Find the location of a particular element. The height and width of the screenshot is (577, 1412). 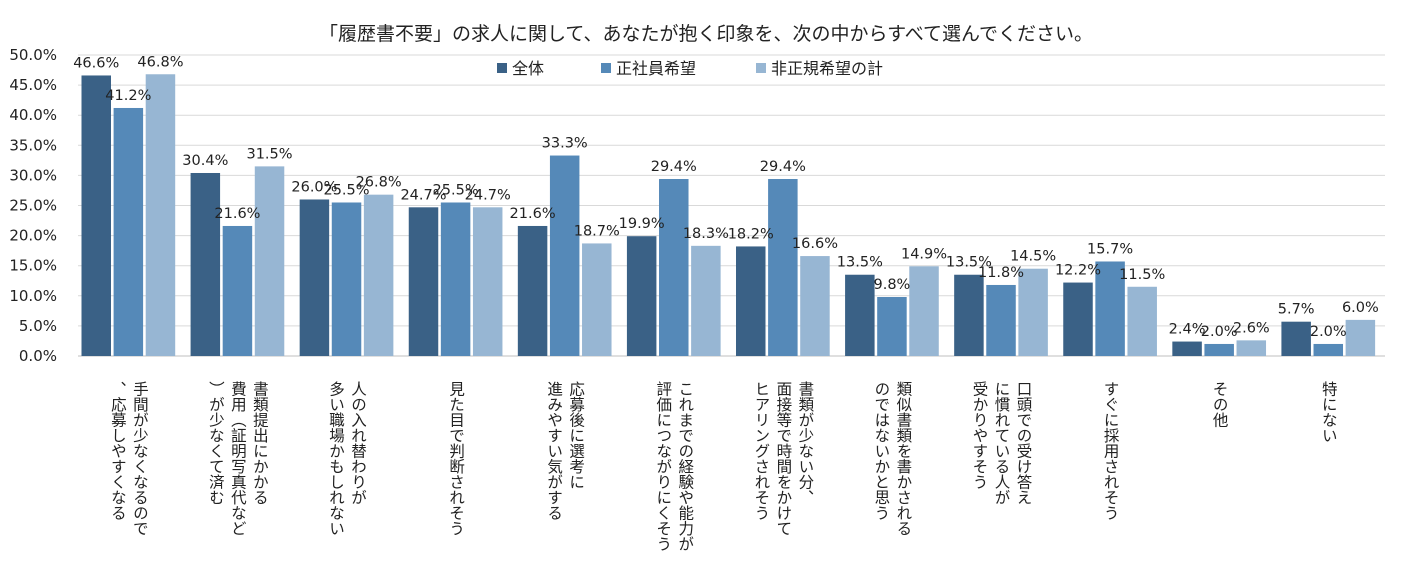

category-label: 見た目で判断されそう is located at coordinates (456, 459).